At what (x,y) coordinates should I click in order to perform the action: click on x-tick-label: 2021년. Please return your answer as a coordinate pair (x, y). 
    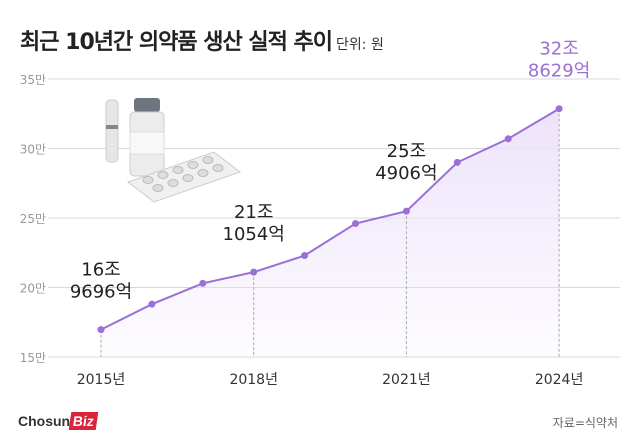
    Looking at the image, I should click on (406, 380).